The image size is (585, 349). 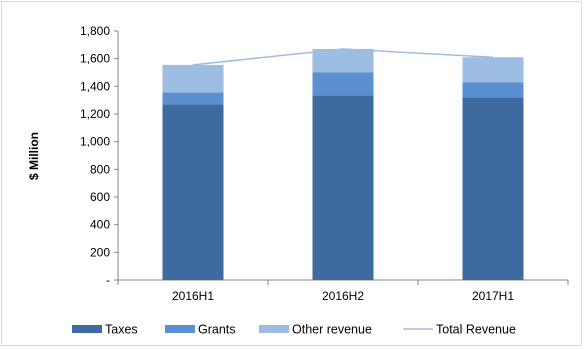 What do you see at coordinates (274, 329) in the screenshot?
I see `legend-swatch-other-revenue` at bounding box center [274, 329].